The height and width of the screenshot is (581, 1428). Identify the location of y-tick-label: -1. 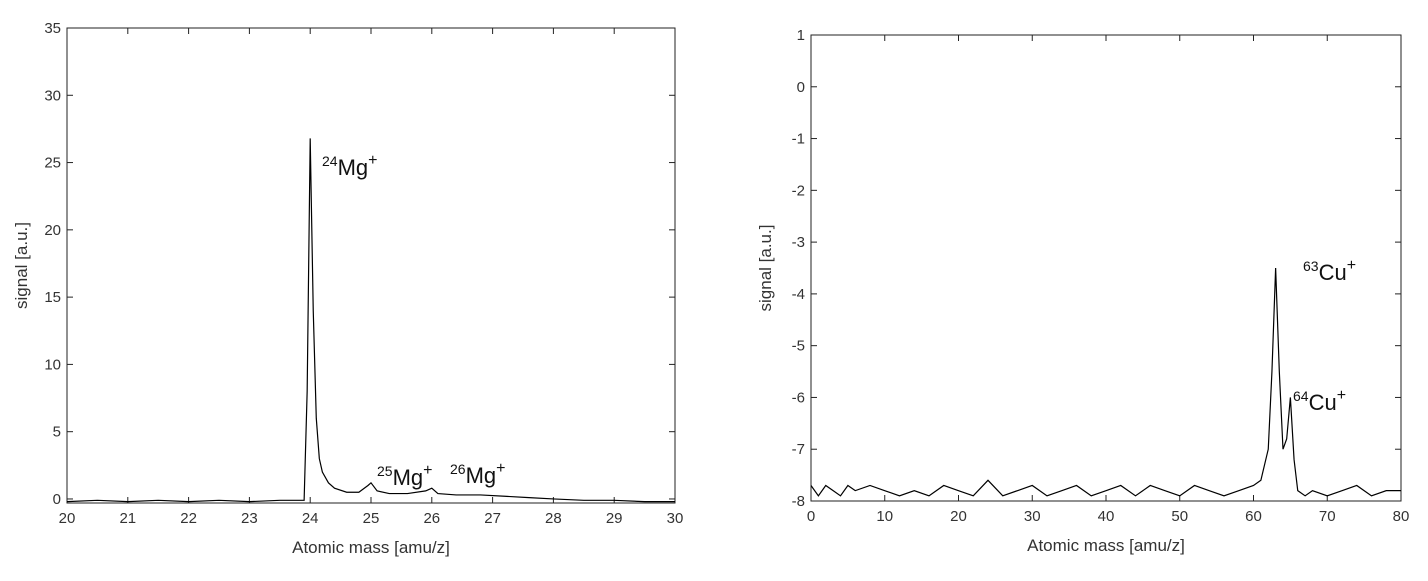
(798, 139).